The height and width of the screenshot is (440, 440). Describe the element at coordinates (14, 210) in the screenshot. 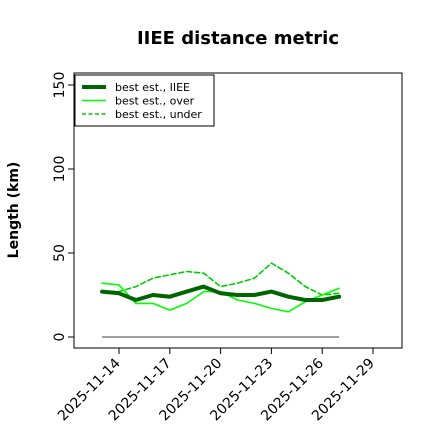

I see `y-axis-label: Length (km)` at that location.